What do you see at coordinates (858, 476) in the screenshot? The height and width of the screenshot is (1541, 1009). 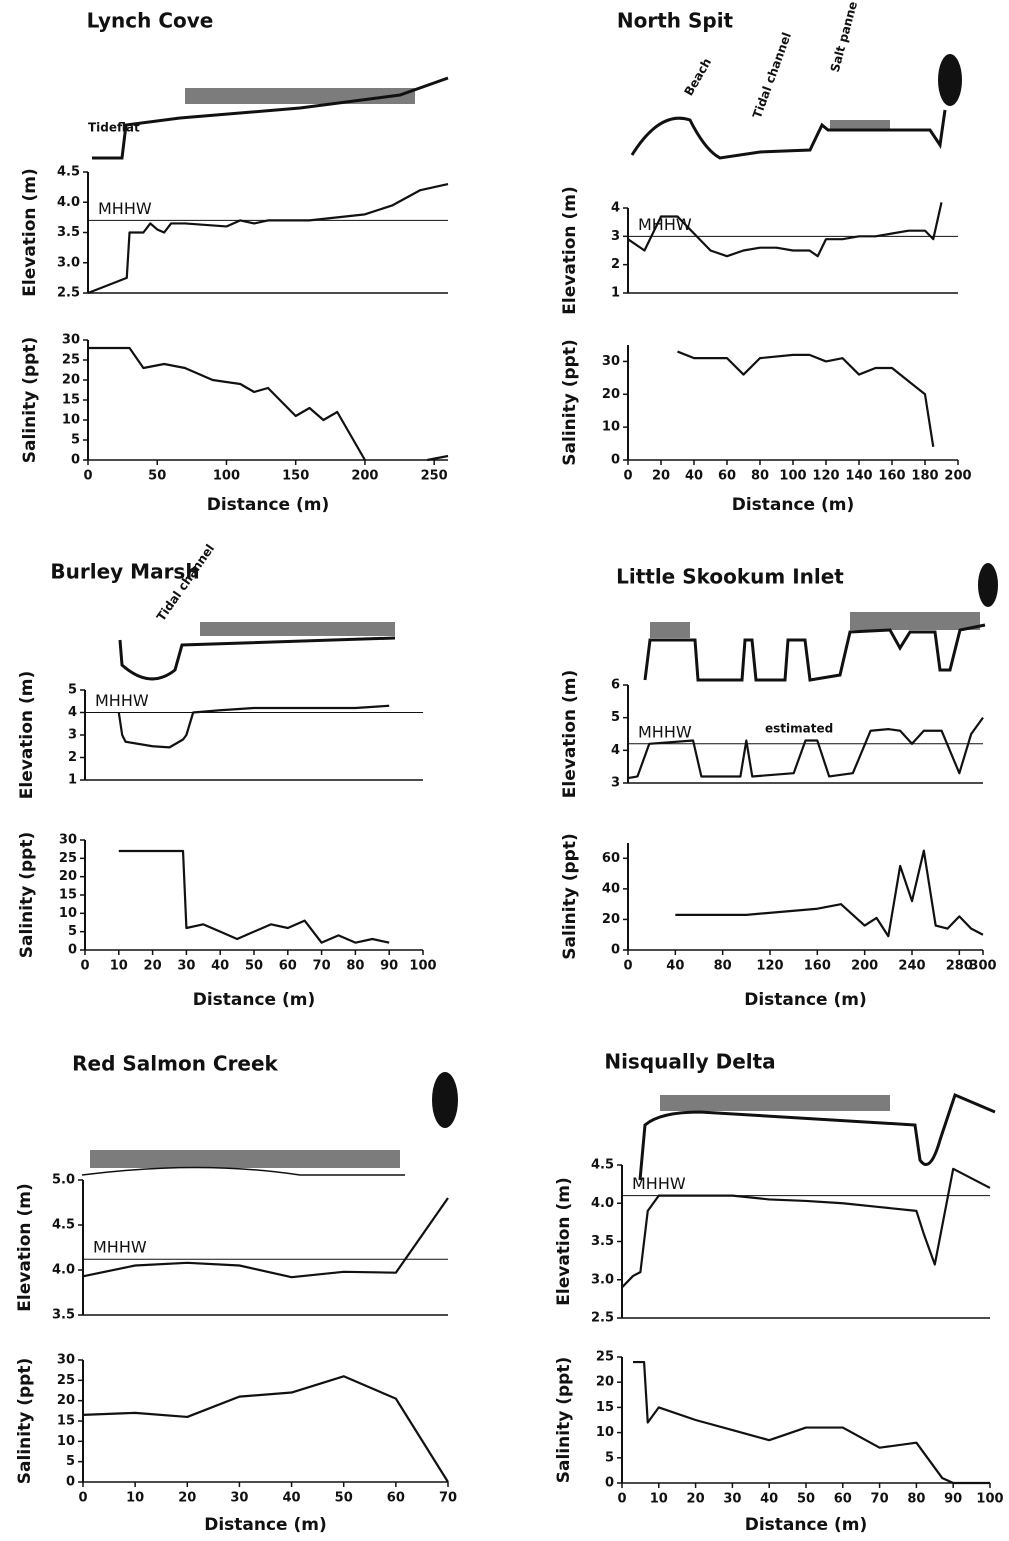 I see `x-tick-label: 140` at bounding box center [858, 476].